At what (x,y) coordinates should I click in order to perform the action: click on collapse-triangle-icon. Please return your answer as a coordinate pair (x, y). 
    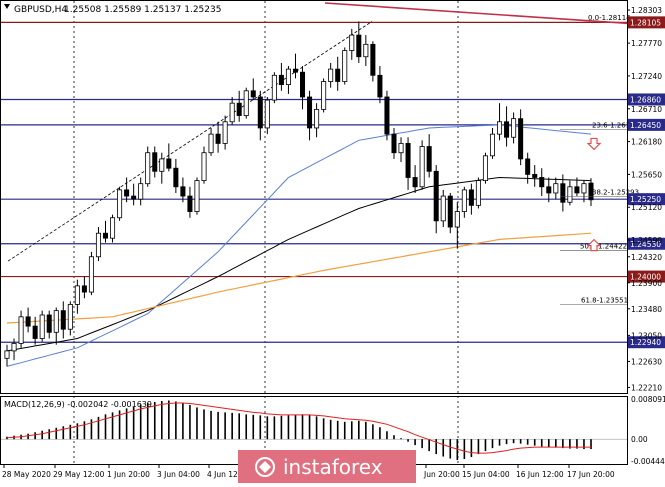
    Looking at the image, I should click on (7, 6).